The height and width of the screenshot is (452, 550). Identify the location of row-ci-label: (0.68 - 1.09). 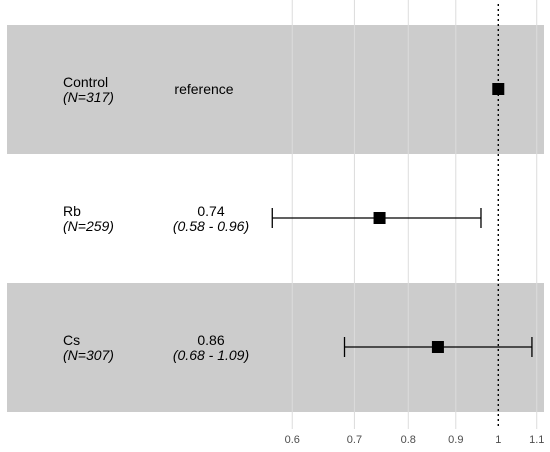
(211, 355).